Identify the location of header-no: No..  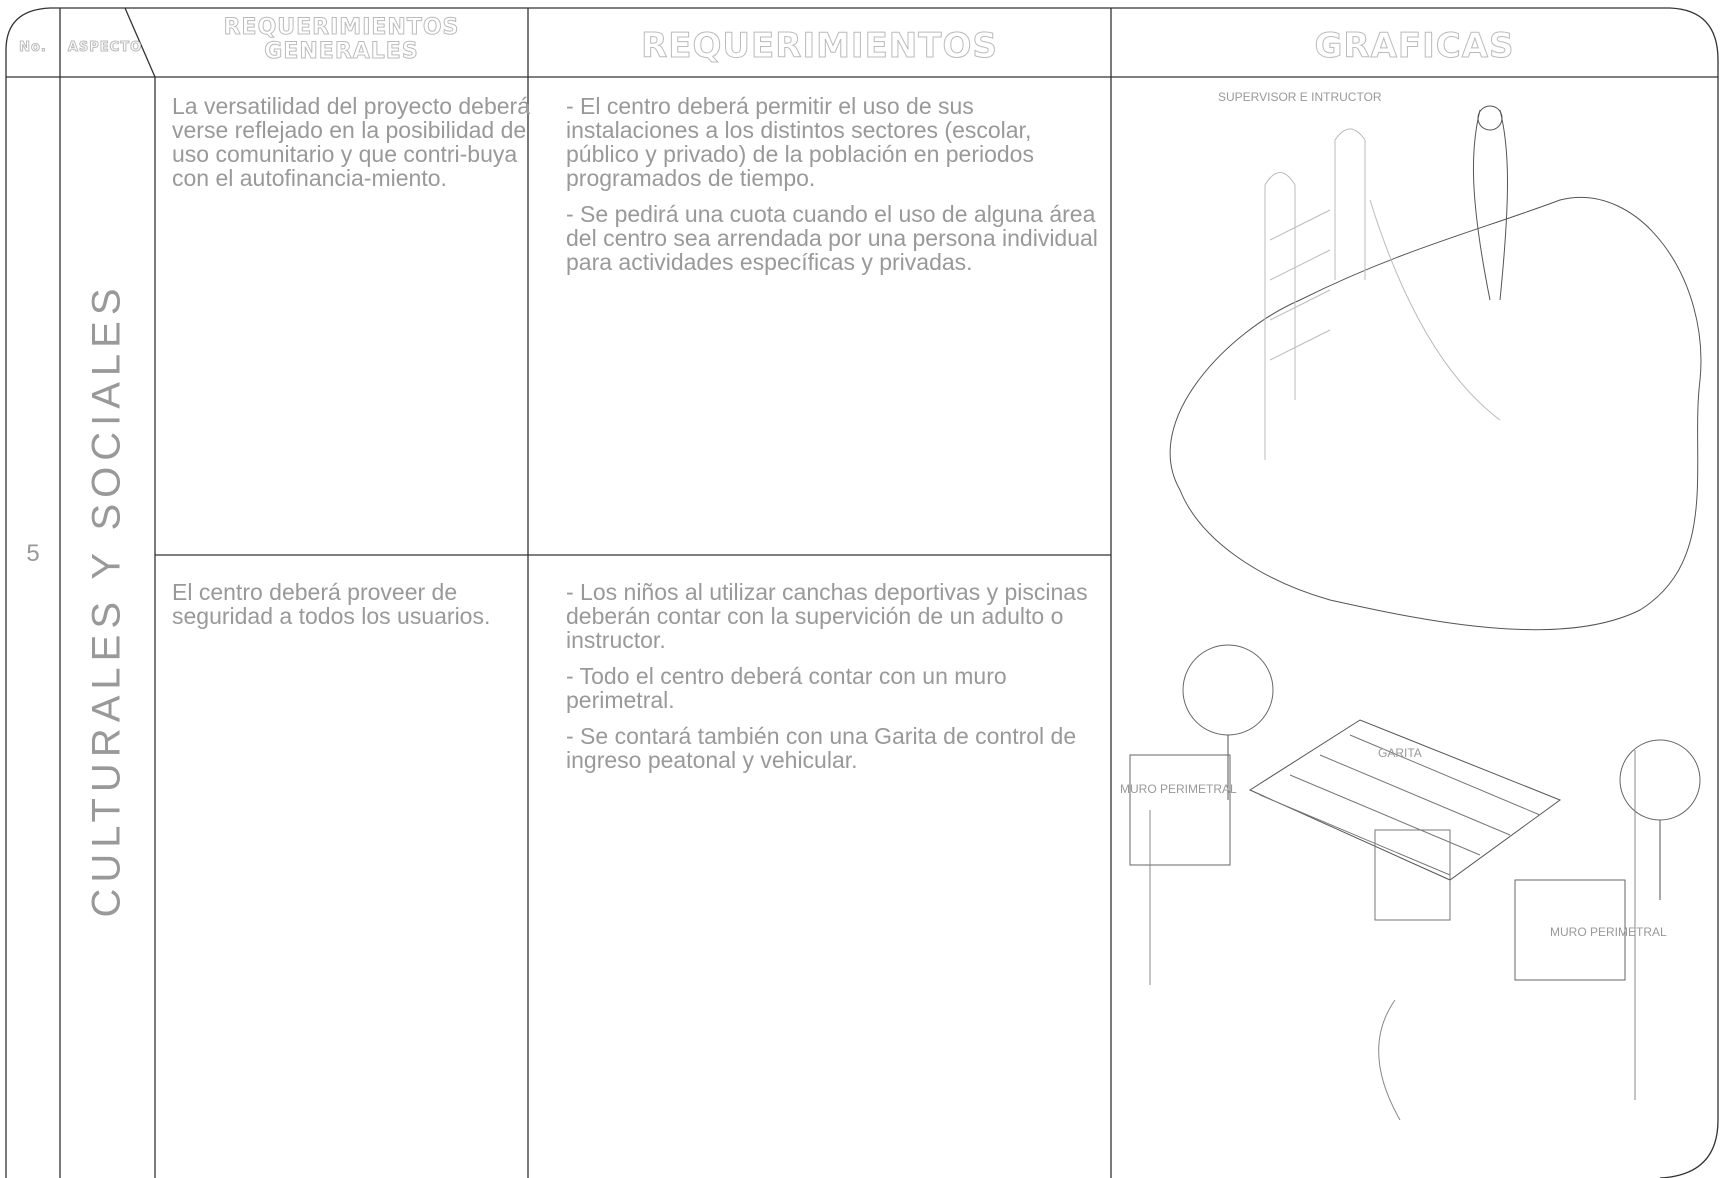
(33, 48).